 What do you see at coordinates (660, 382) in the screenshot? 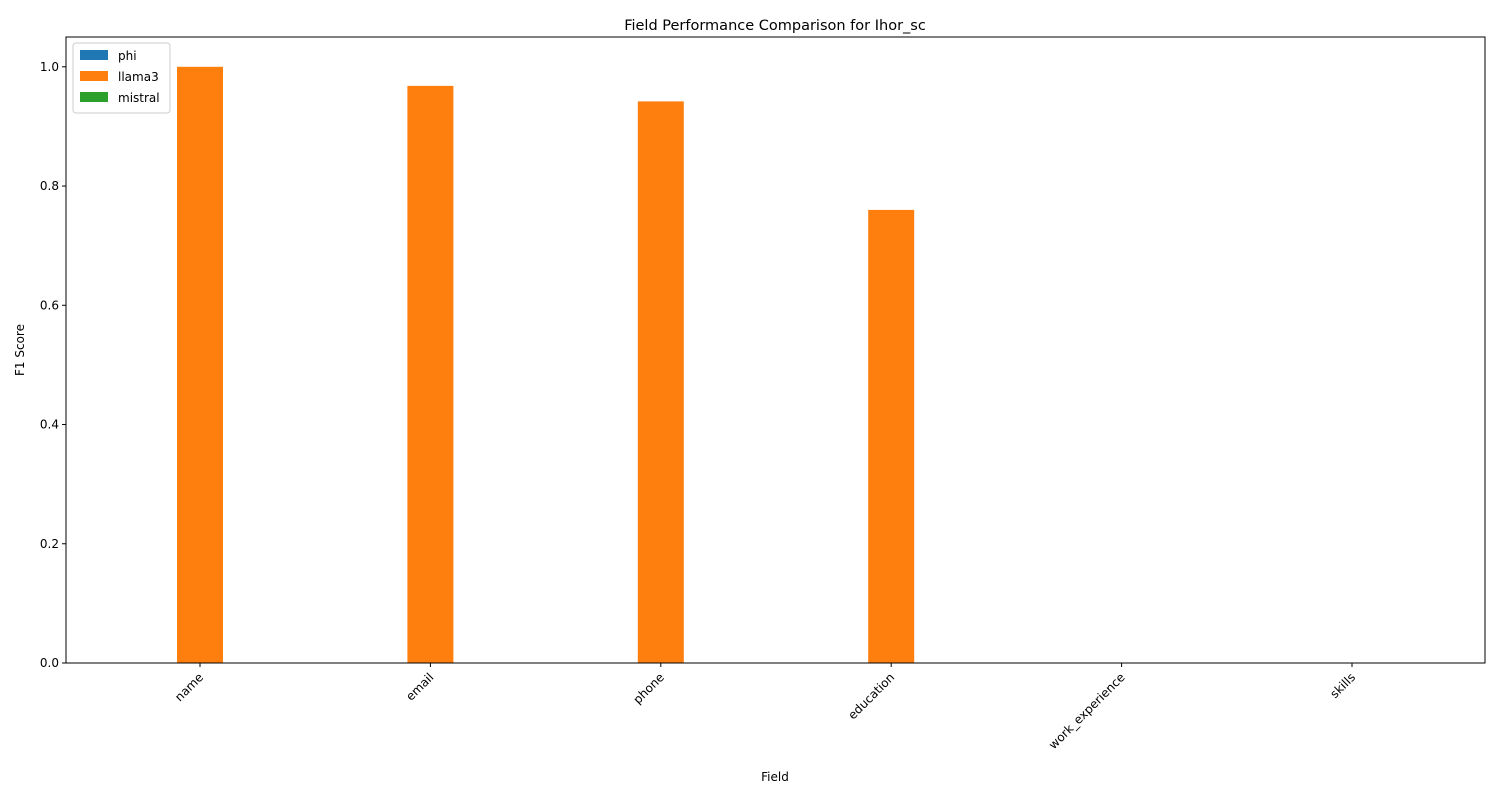
I see `bar-llama3-phone` at bounding box center [660, 382].